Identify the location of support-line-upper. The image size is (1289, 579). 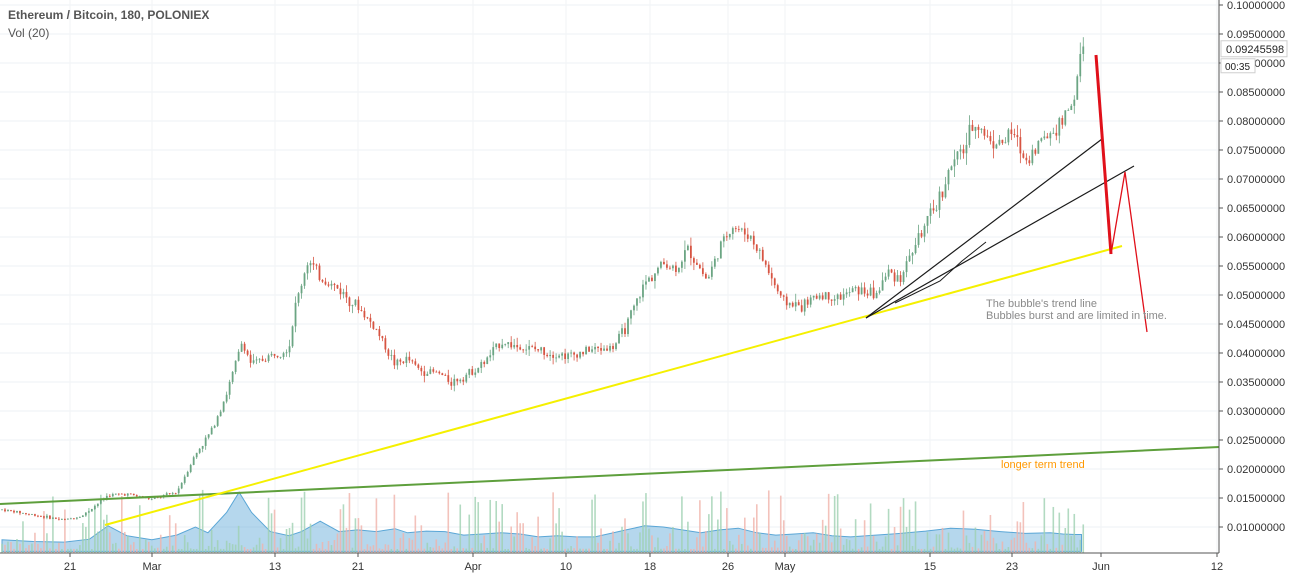
(984, 228).